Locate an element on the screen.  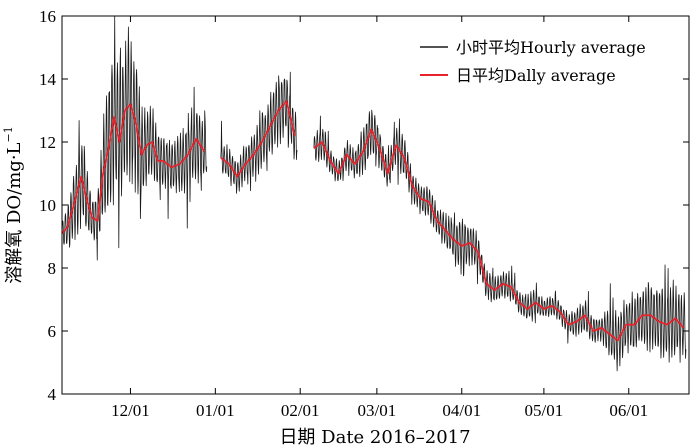
y-tick-label: 4 is located at coordinates (52, 394).